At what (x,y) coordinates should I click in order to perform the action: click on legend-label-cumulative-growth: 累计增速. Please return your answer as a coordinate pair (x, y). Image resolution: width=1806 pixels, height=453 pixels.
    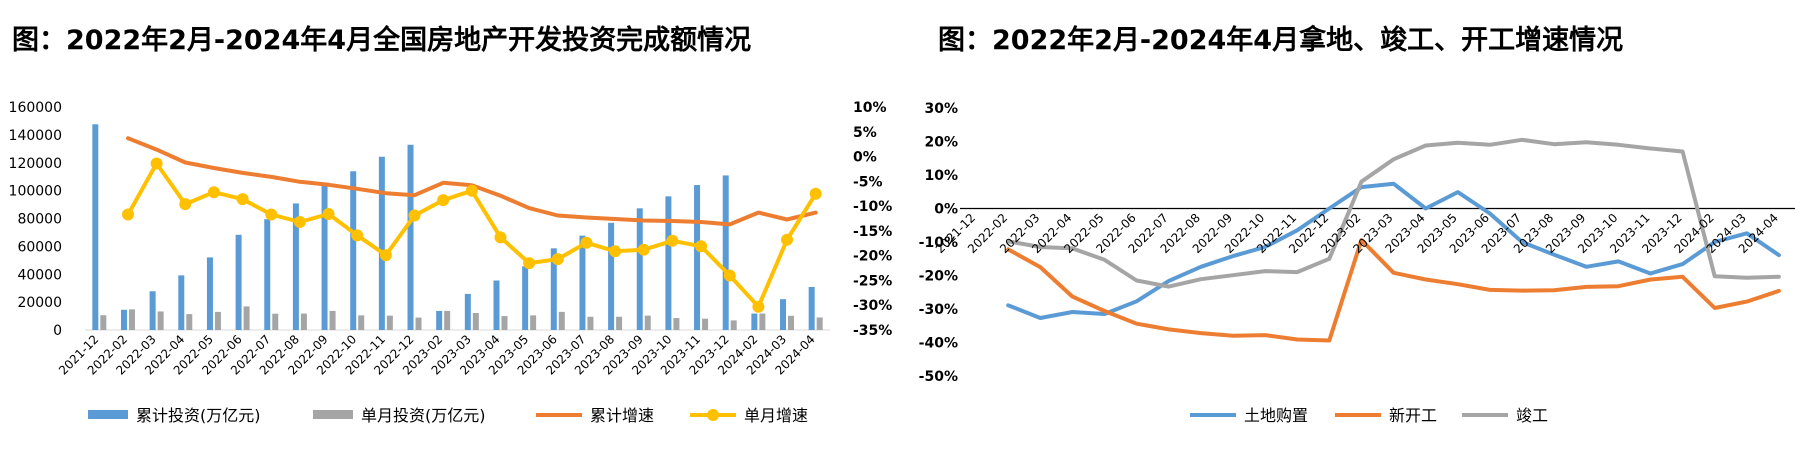
    Looking at the image, I should click on (622, 415).